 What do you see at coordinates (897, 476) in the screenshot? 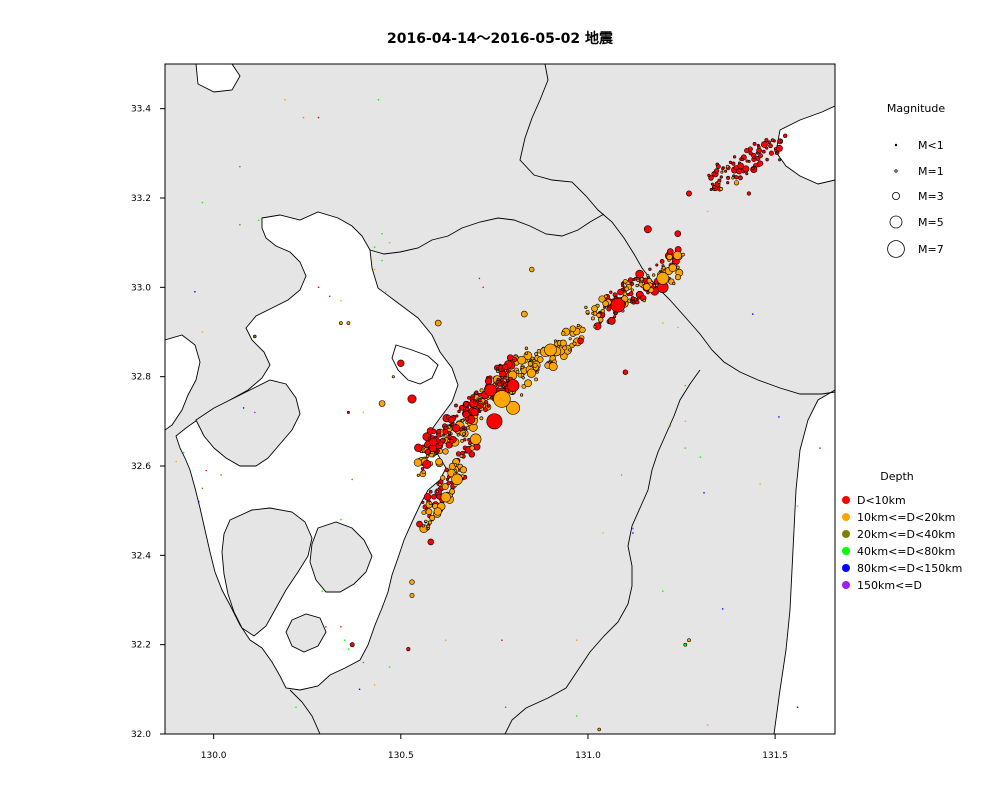
I see `depth-legend-title: Depth` at bounding box center [897, 476].